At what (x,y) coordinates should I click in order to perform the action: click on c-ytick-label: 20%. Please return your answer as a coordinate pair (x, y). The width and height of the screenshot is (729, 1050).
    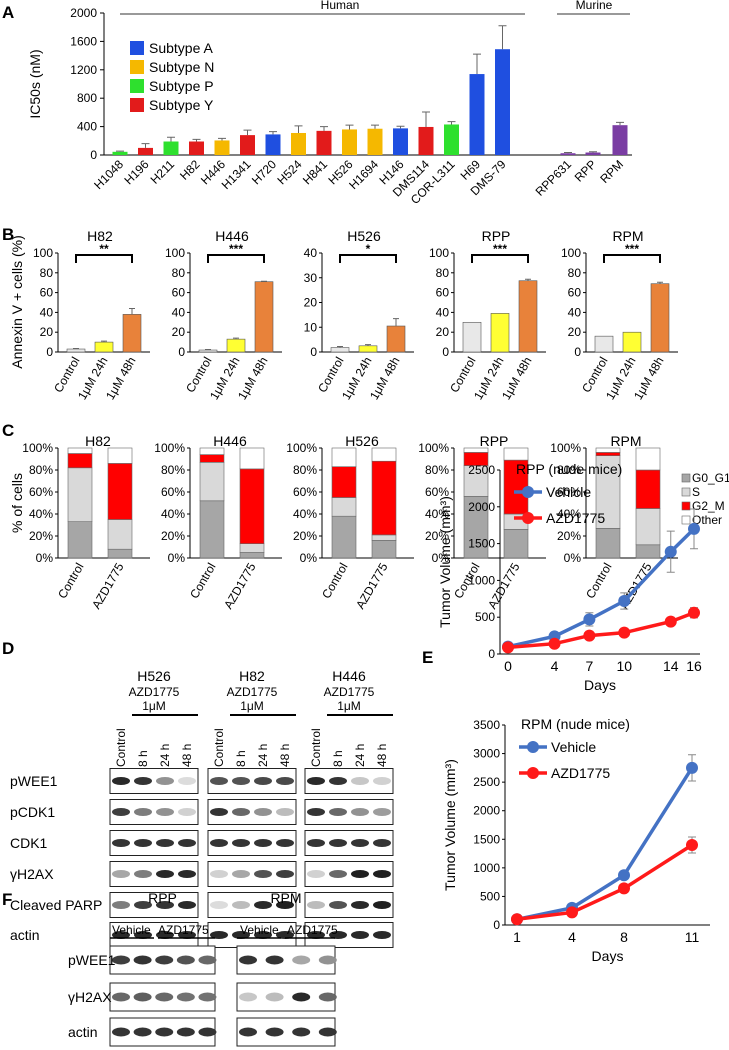
    Looking at the image, I should click on (41, 536).